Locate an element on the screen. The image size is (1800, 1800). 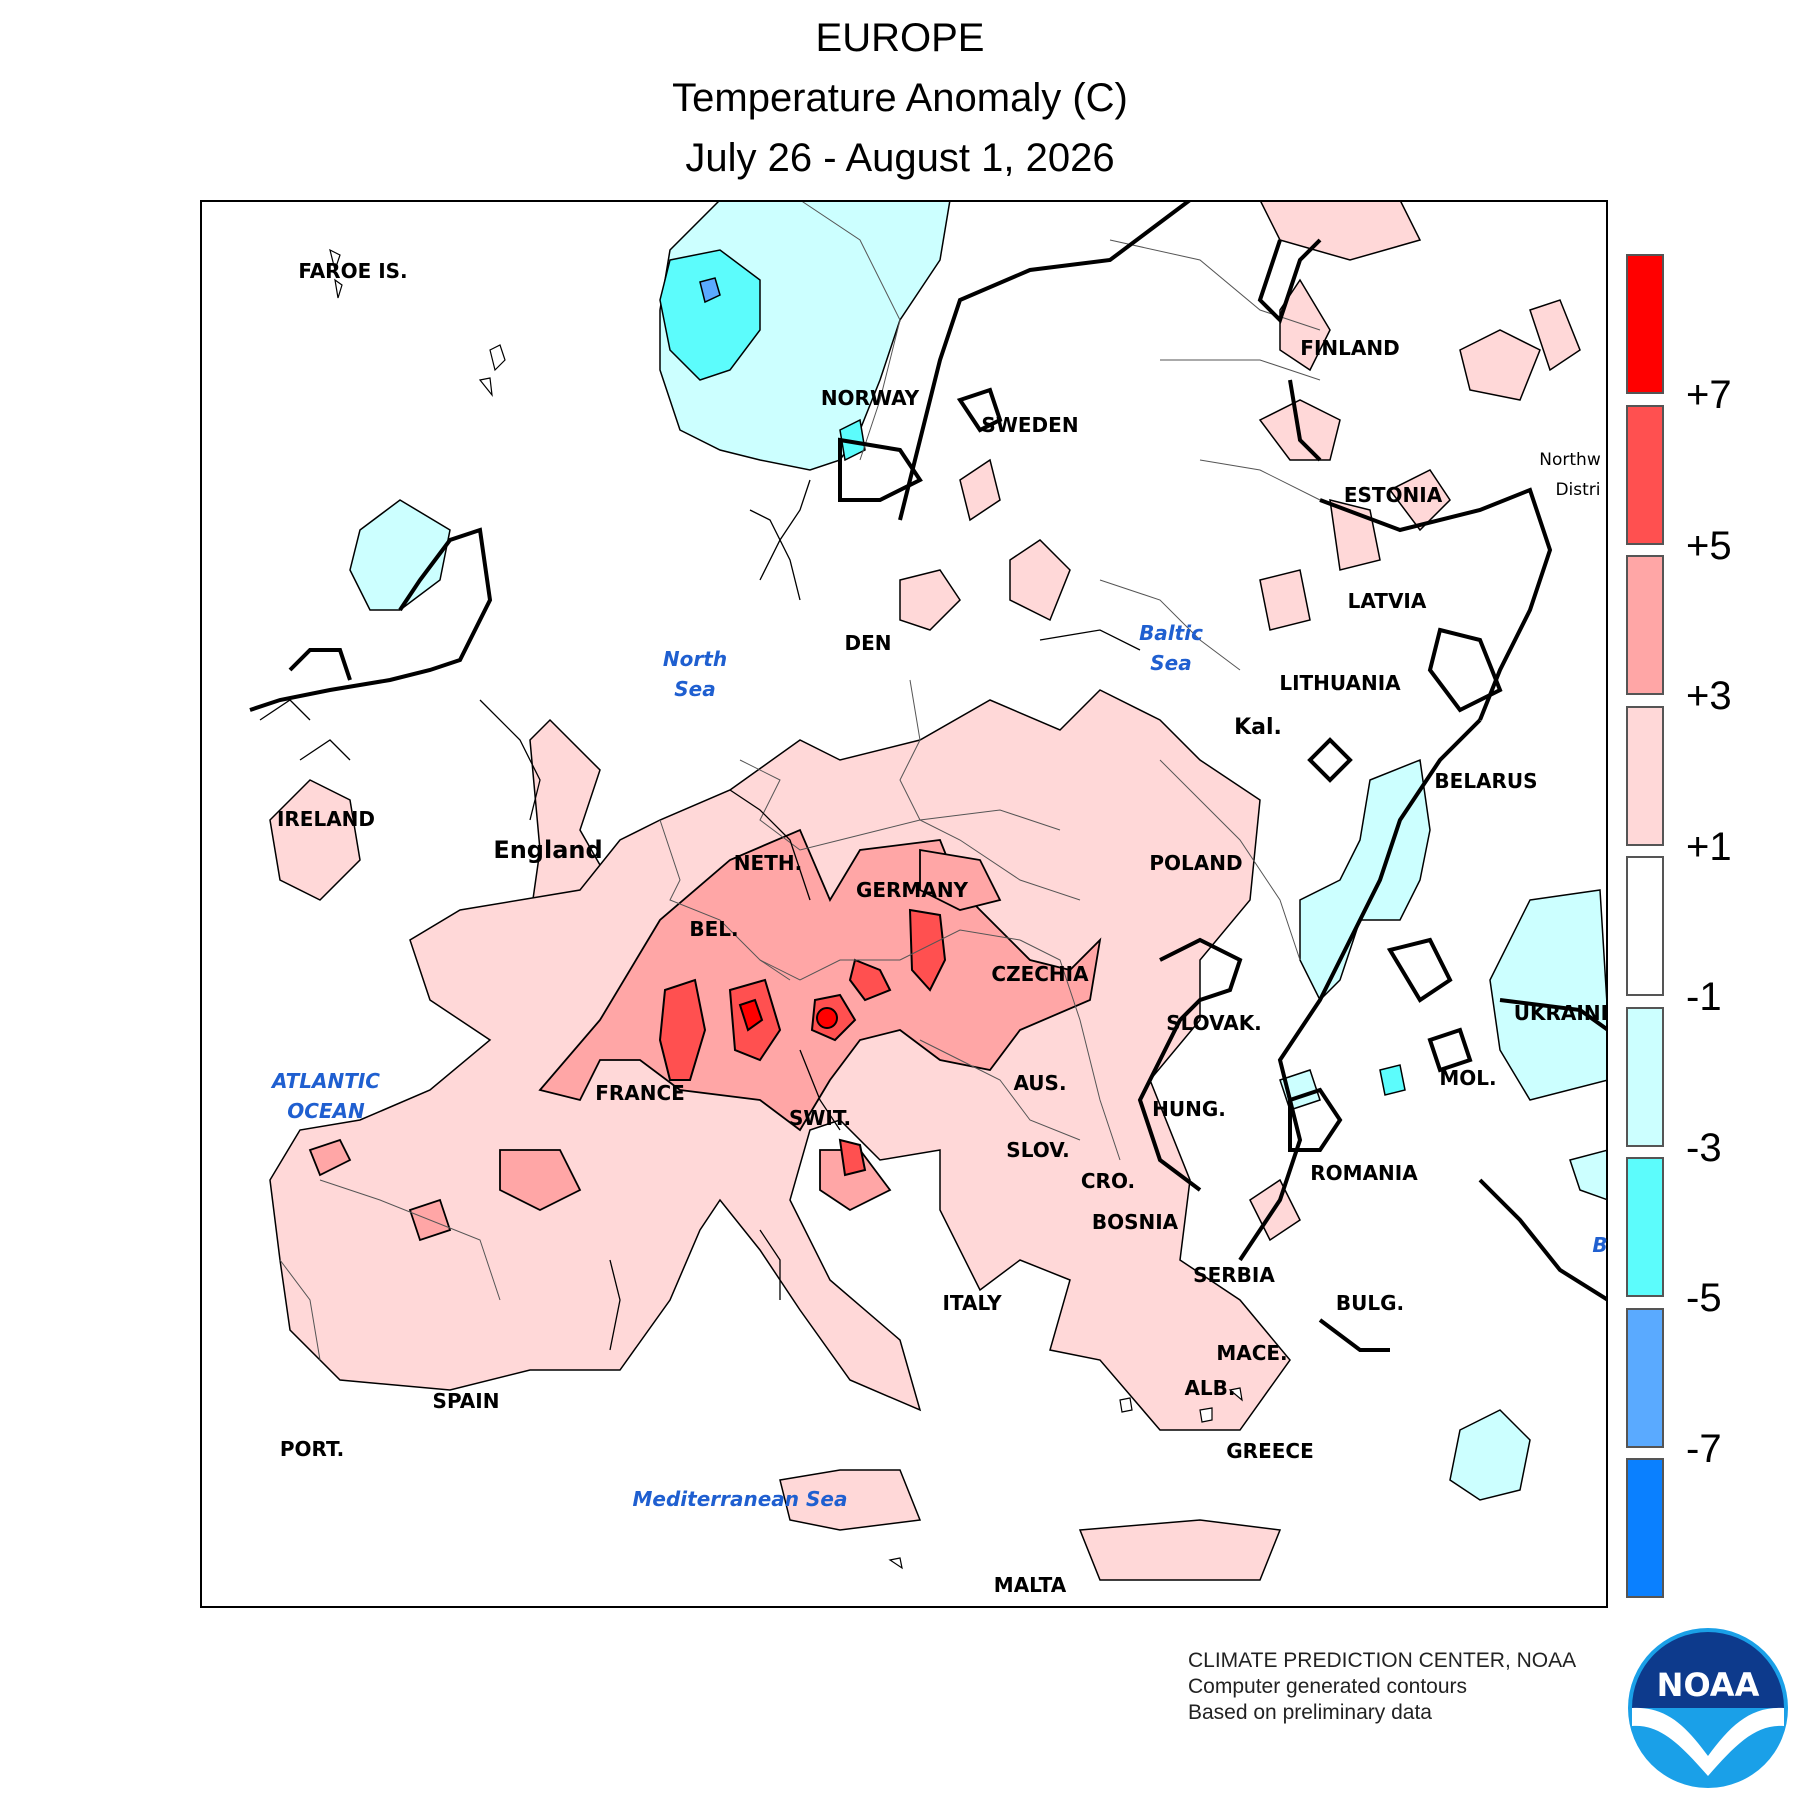
label-swit: SWIT. is located at coordinates (820, 1118).